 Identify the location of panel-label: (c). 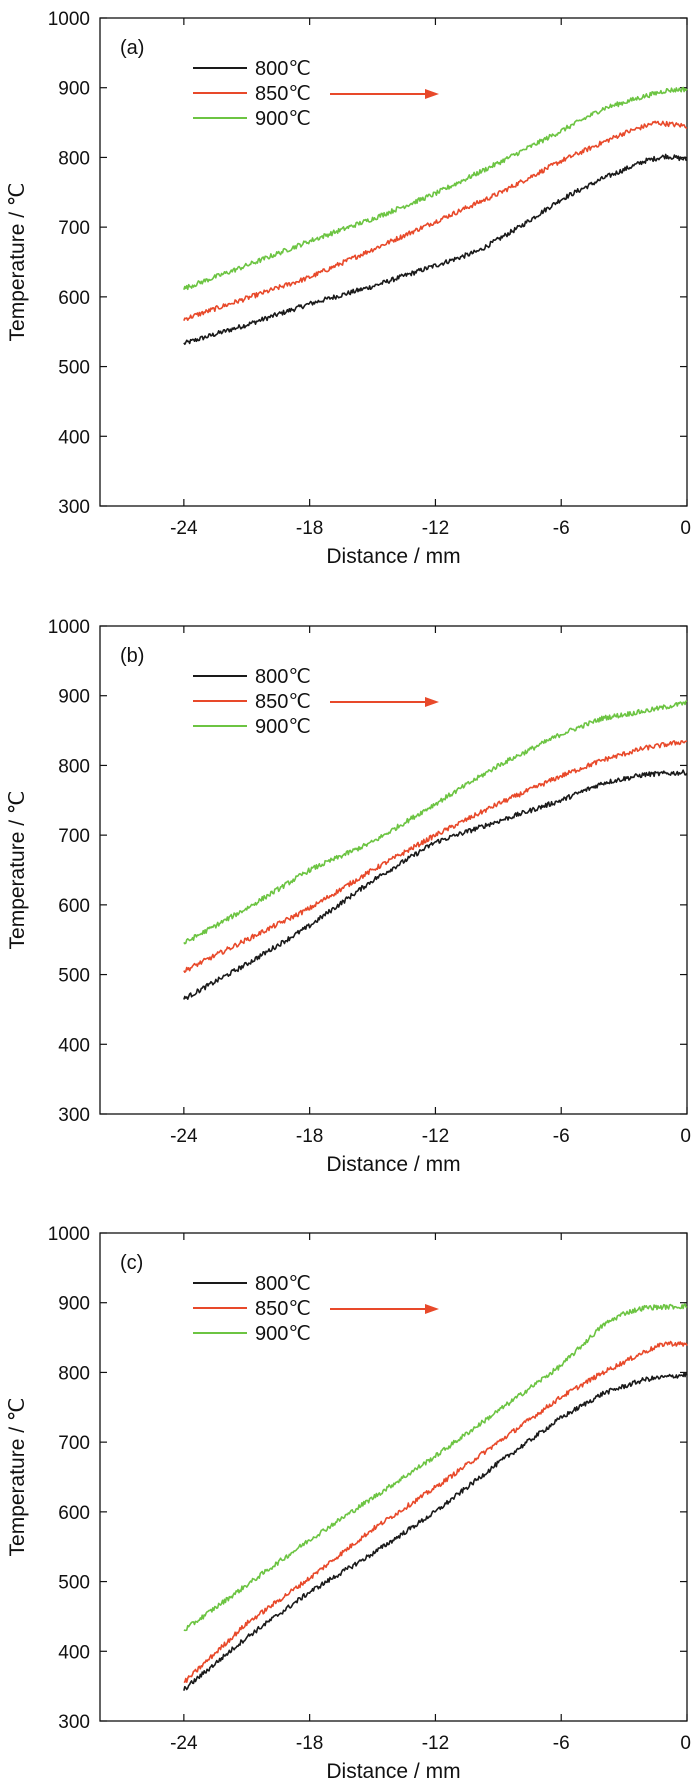
(131, 1263).